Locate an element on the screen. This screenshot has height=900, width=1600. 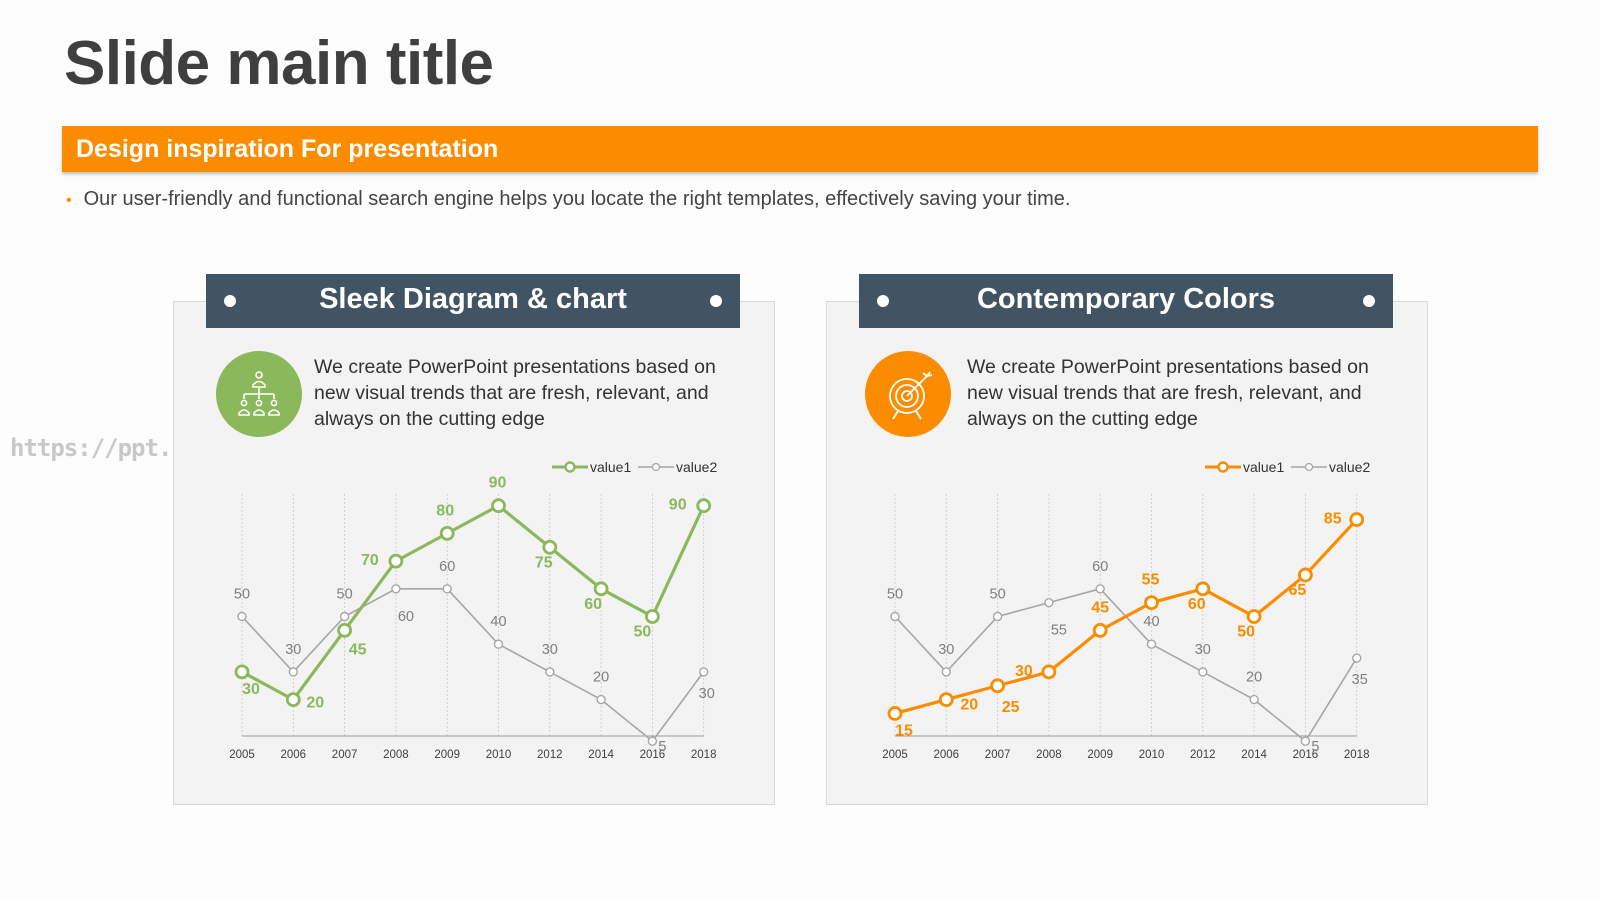
data-label: 15 is located at coordinates (904, 730).